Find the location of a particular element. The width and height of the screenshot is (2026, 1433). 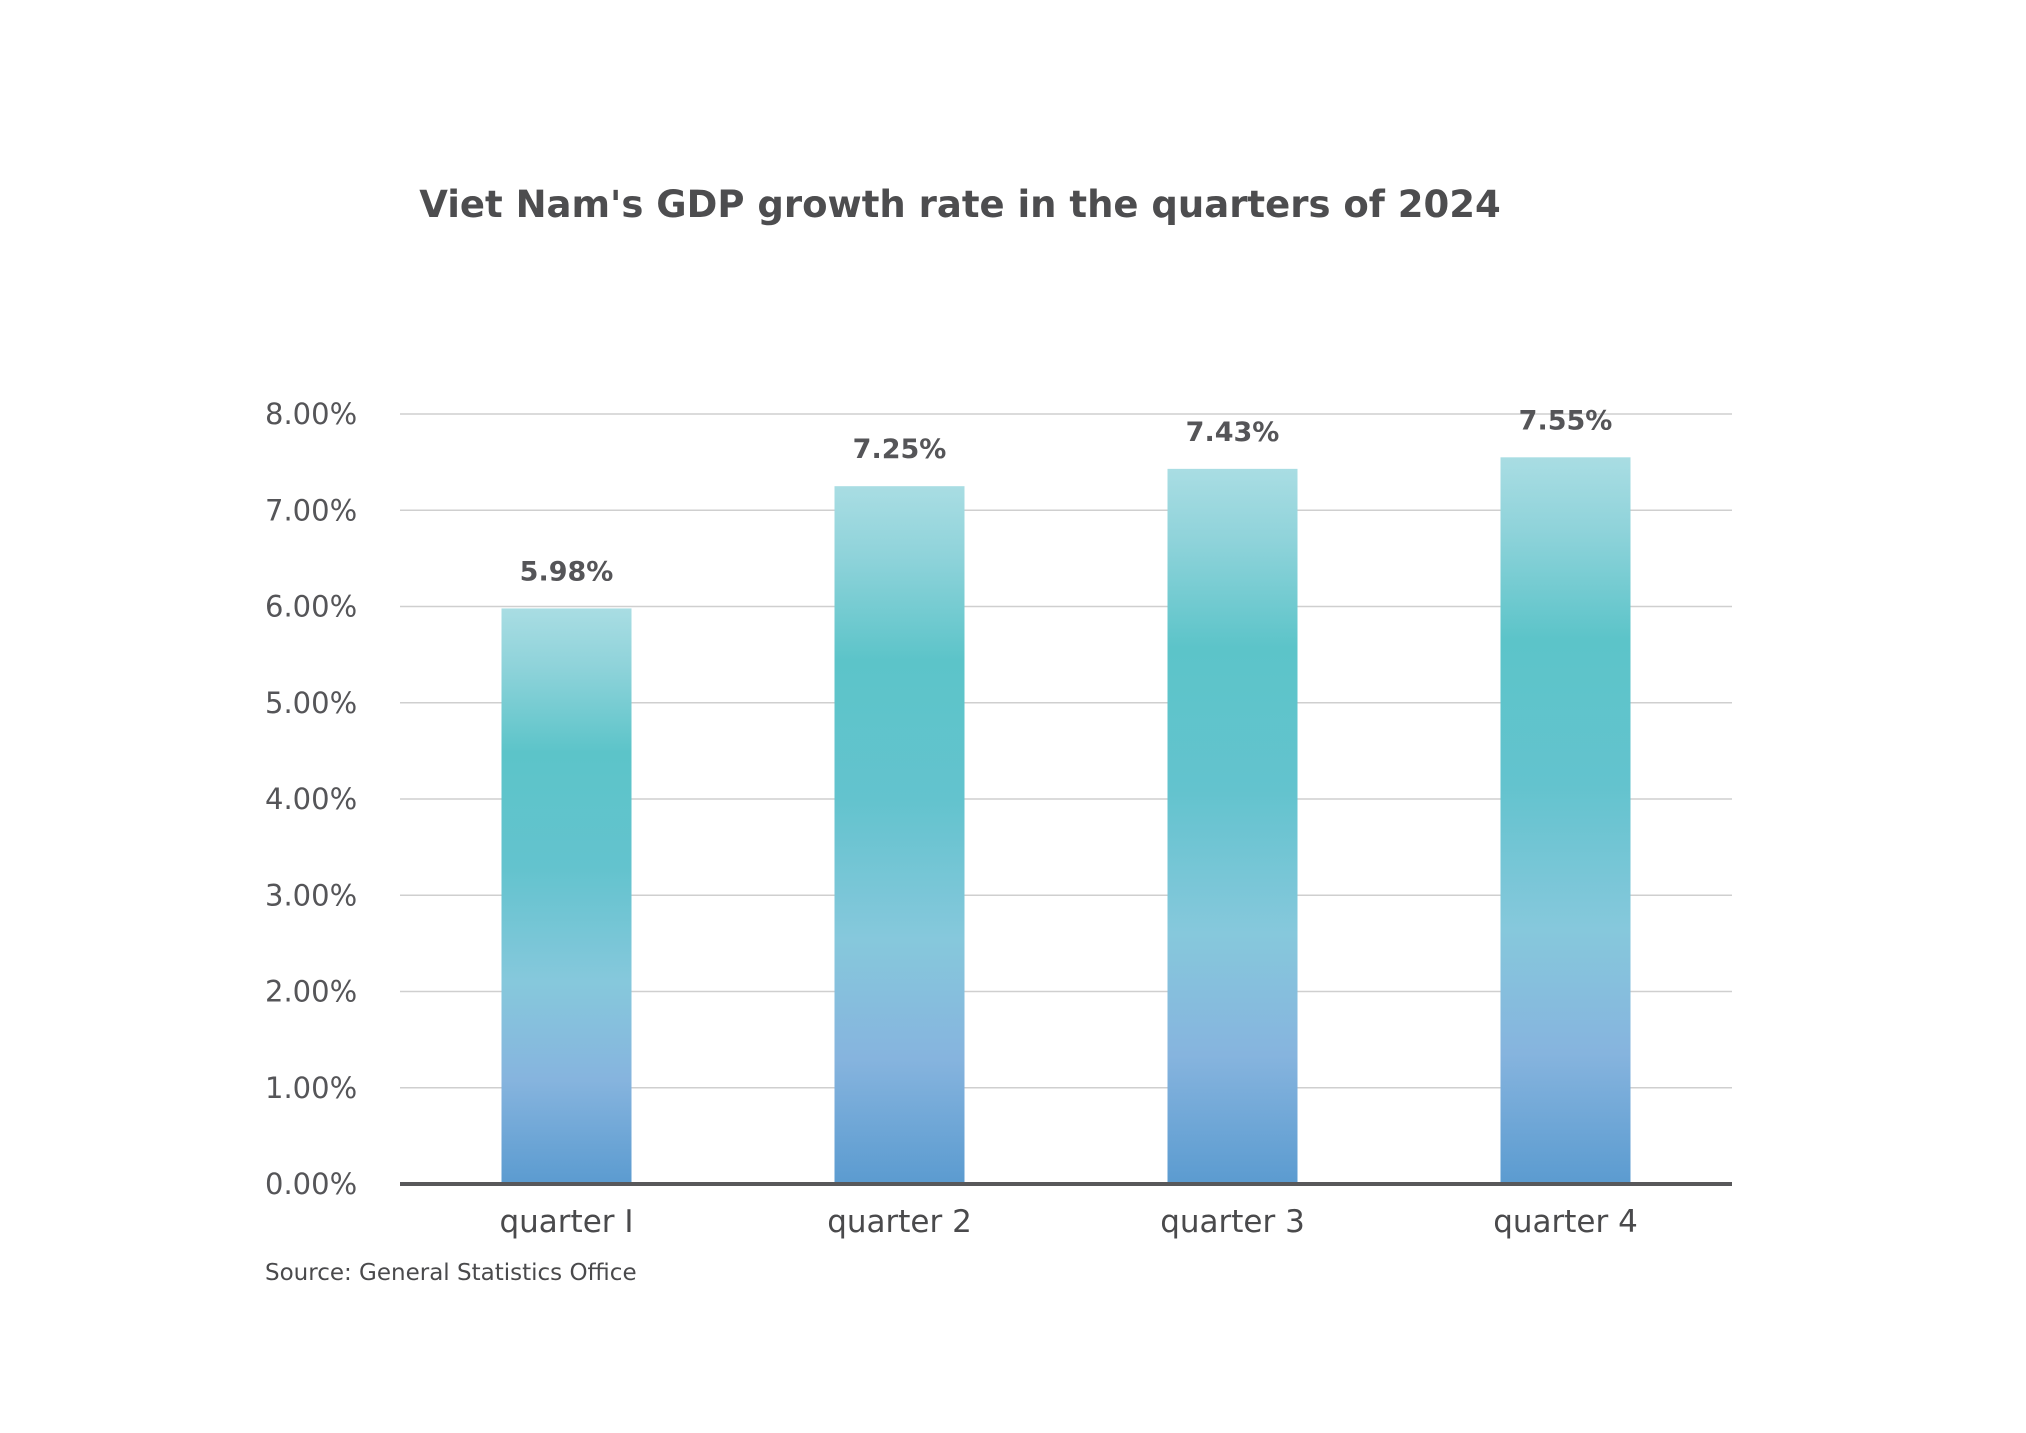

bar-value-labels: 5.98% 7.25% 7.43% 7.55% is located at coordinates (1066, 496).